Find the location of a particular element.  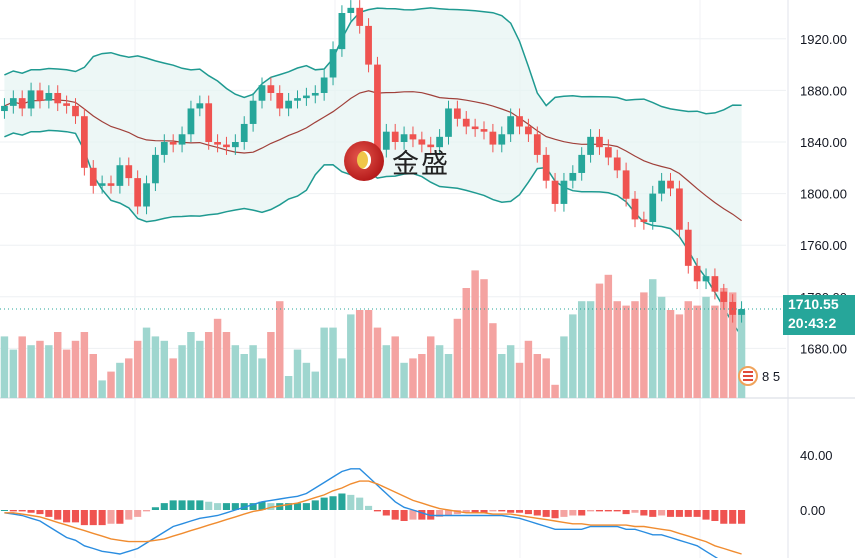

economic-event-badge: 8 5 is located at coordinates (759, 376).